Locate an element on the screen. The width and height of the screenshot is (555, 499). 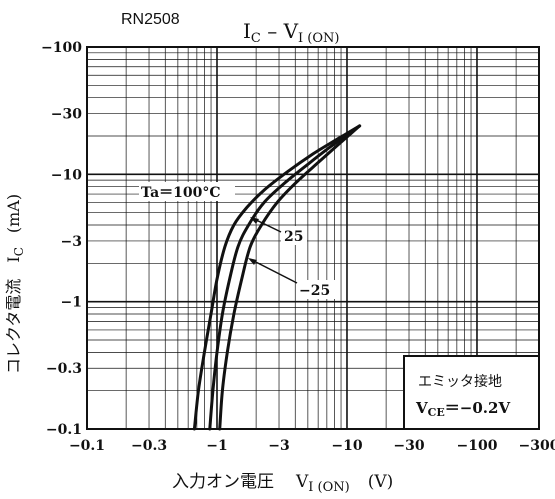
chart-title-ic: I is located at coordinates (247, 31).